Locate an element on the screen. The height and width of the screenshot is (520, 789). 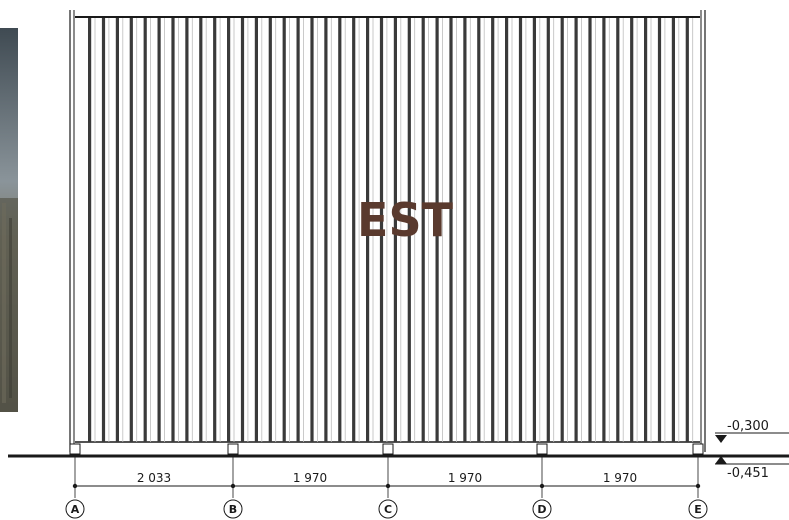
axis-label: D is located at coordinates (541, 509).